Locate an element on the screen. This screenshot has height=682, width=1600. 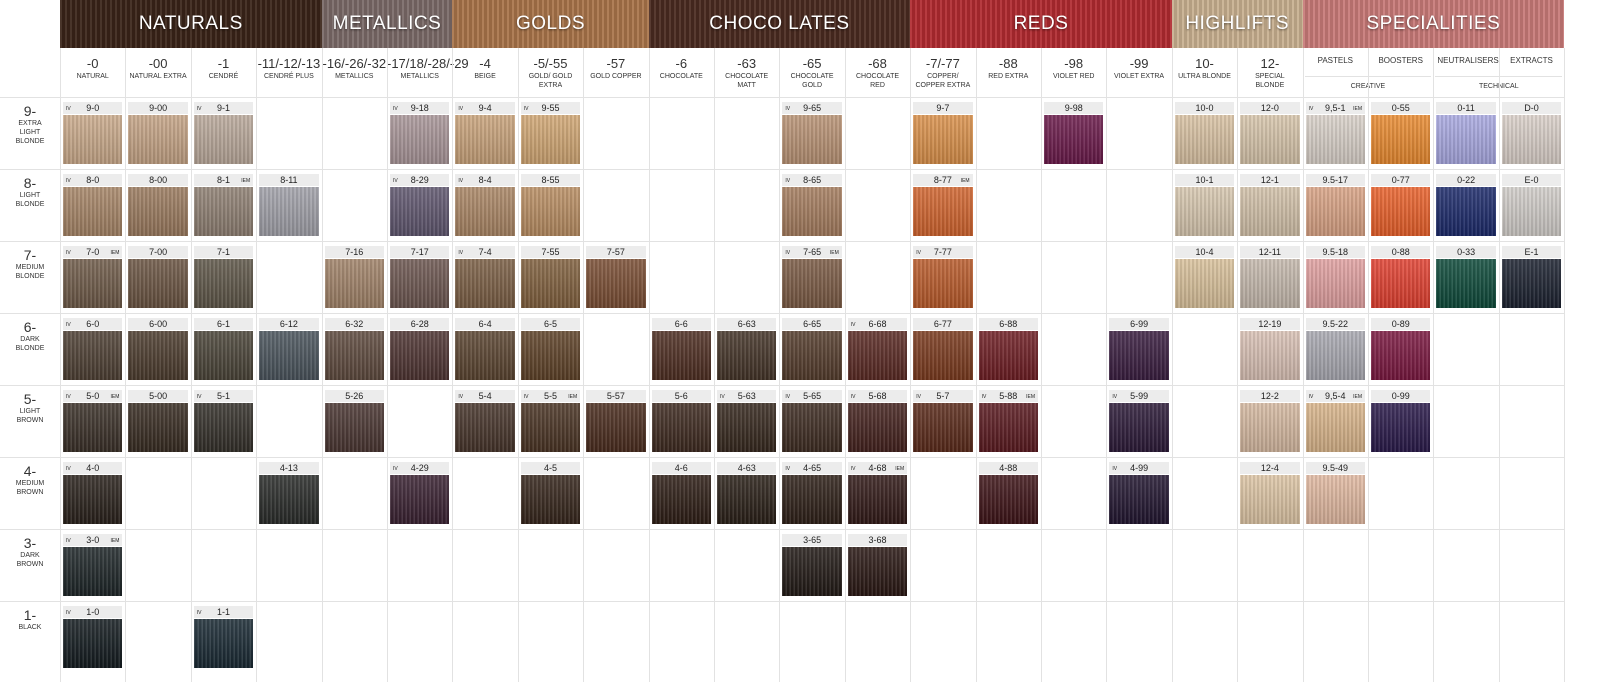
shade-code: 7-65 is located at coordinates (812, 252).